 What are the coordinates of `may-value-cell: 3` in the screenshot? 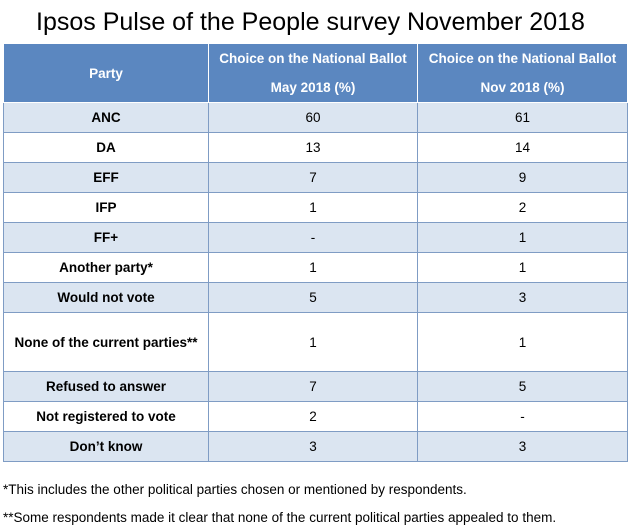 It's located at (313, 446).